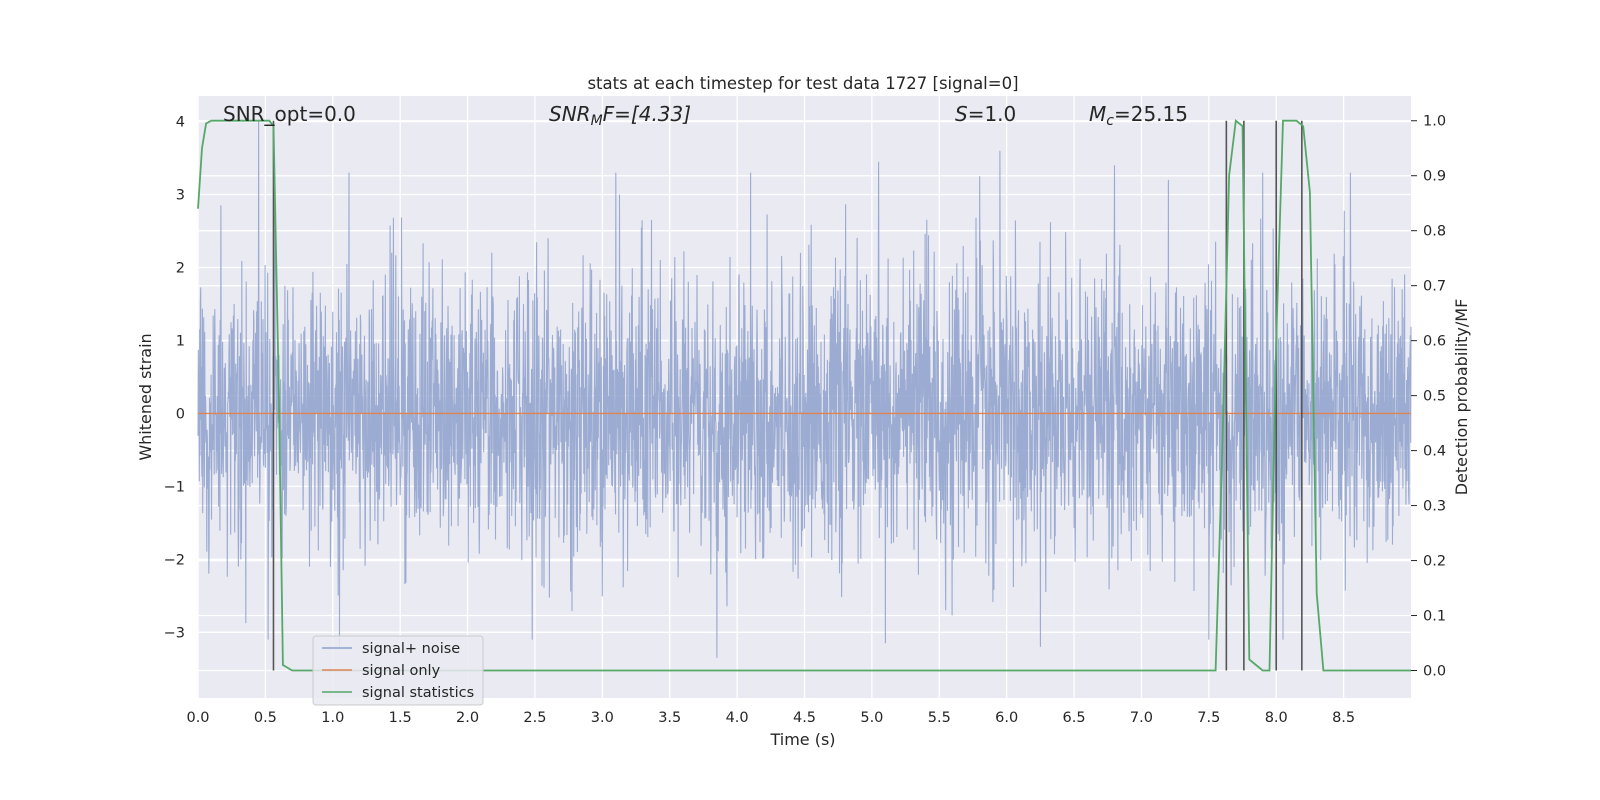 The width and height of the screenshot is (1600, 800). I want to click on x-tick-label-7: 3.5, so click(669, 718).